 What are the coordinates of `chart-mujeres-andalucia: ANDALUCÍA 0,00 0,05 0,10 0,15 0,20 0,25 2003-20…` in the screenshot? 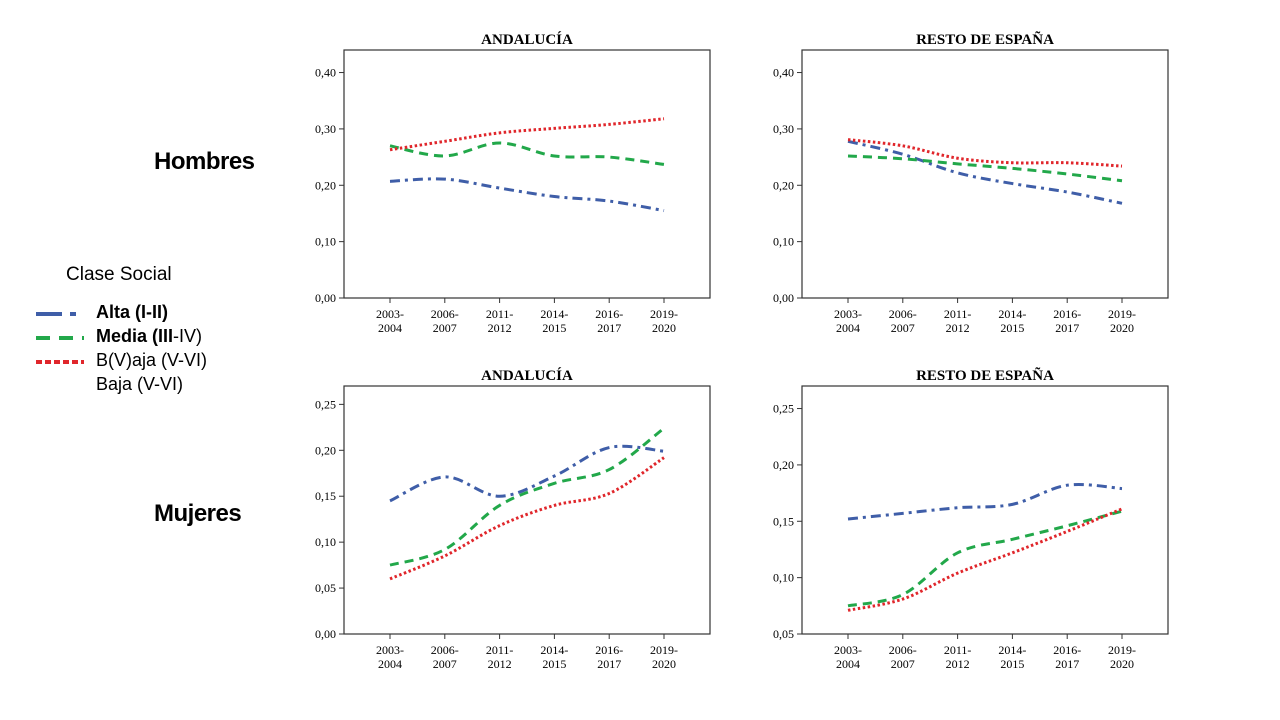 It's located at (513, 519).